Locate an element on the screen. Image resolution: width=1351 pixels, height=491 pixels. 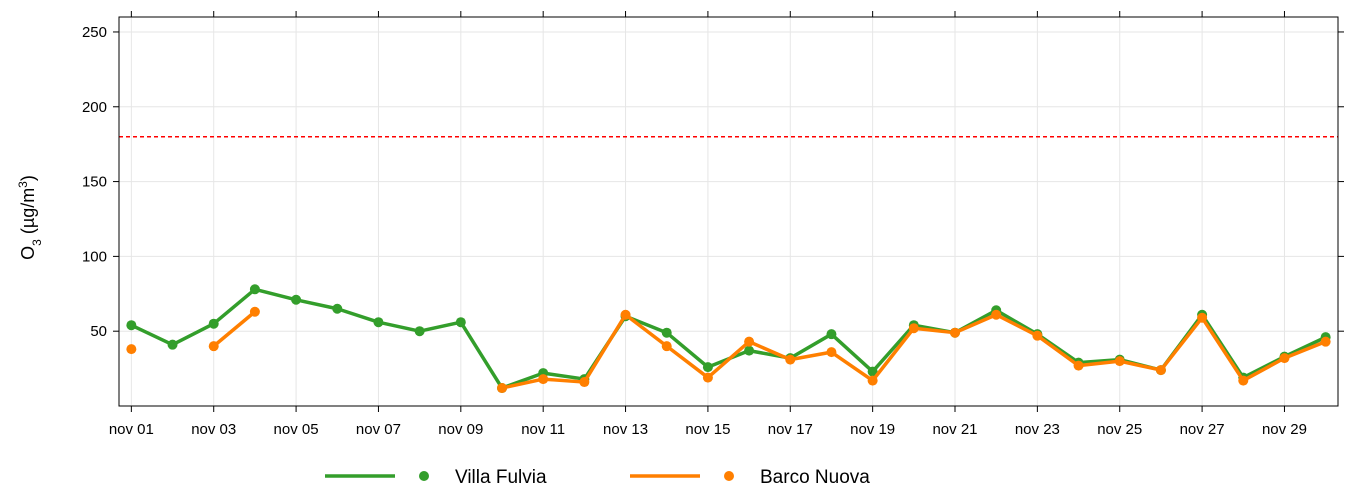
ylabel-sub: 3 is located at coordinates (37, 242).